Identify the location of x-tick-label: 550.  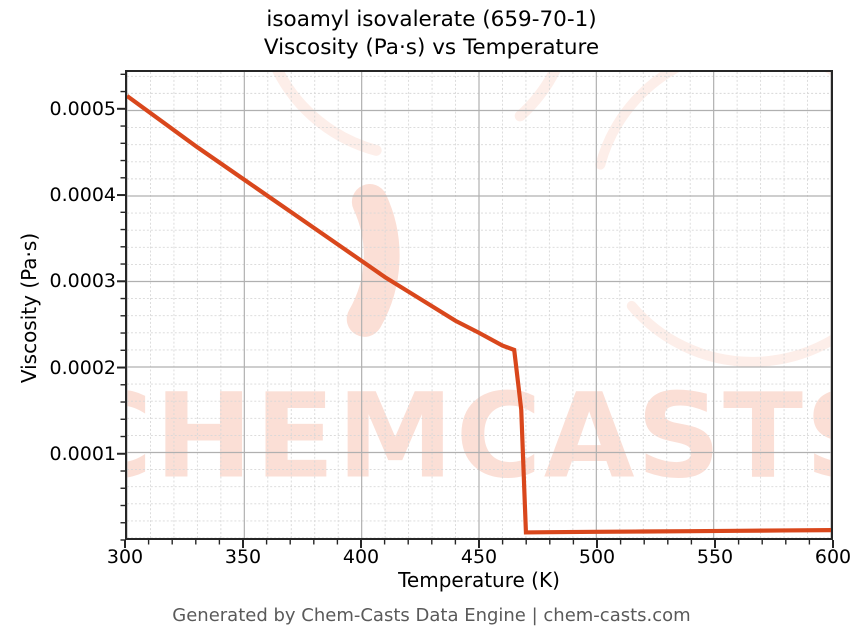
(715, 557).